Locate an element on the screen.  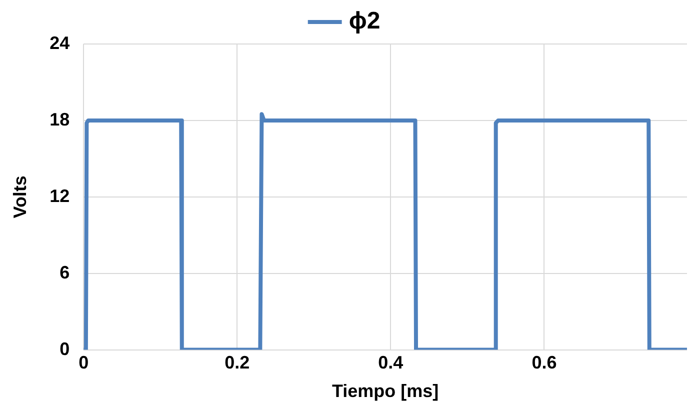
x-tick-label: 0 is located at coordinates (83, 362).